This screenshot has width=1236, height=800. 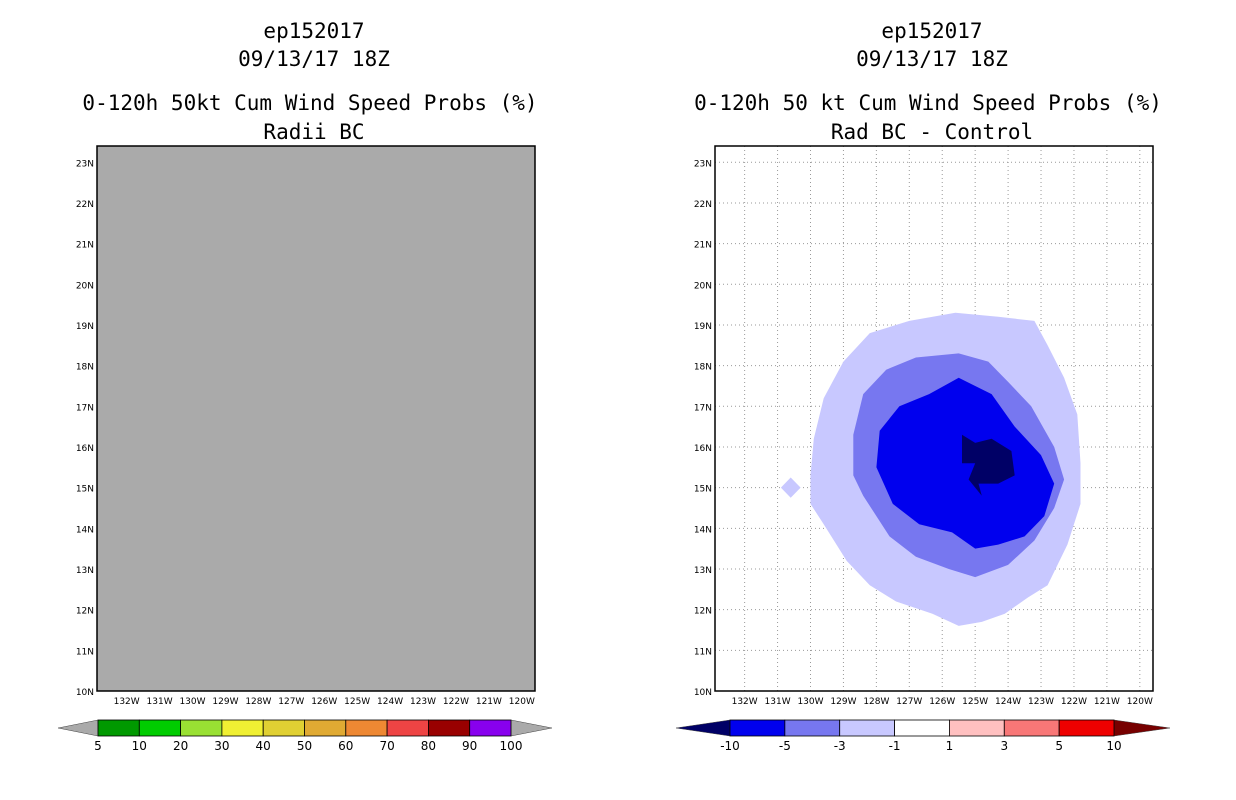 What do you see at coordinates (85, 327) in the screenshot?
I see `left-ytick-label: 19N` at bounding box center [85, 327].